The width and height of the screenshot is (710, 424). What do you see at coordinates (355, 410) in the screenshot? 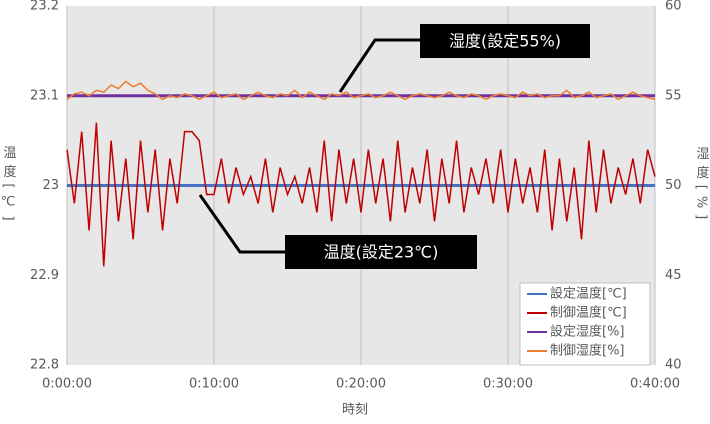
I see `x-axis-label: 時刻` at bounding box center [355, 410].